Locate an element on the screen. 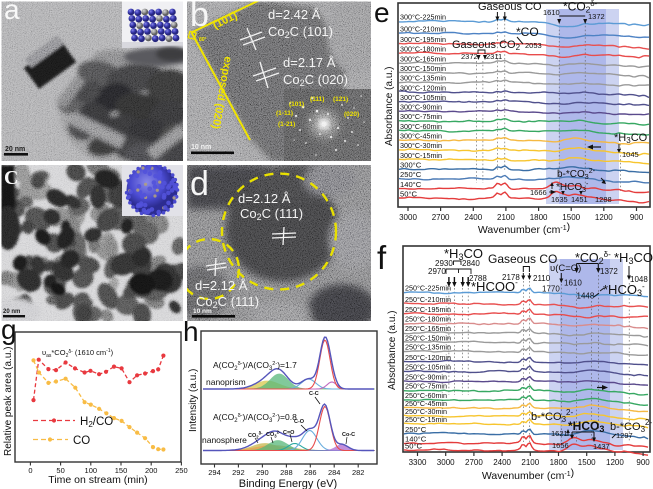 This screenshot has height=489, width=653. svg-text: 2178 is located at coordinates (511, 277).